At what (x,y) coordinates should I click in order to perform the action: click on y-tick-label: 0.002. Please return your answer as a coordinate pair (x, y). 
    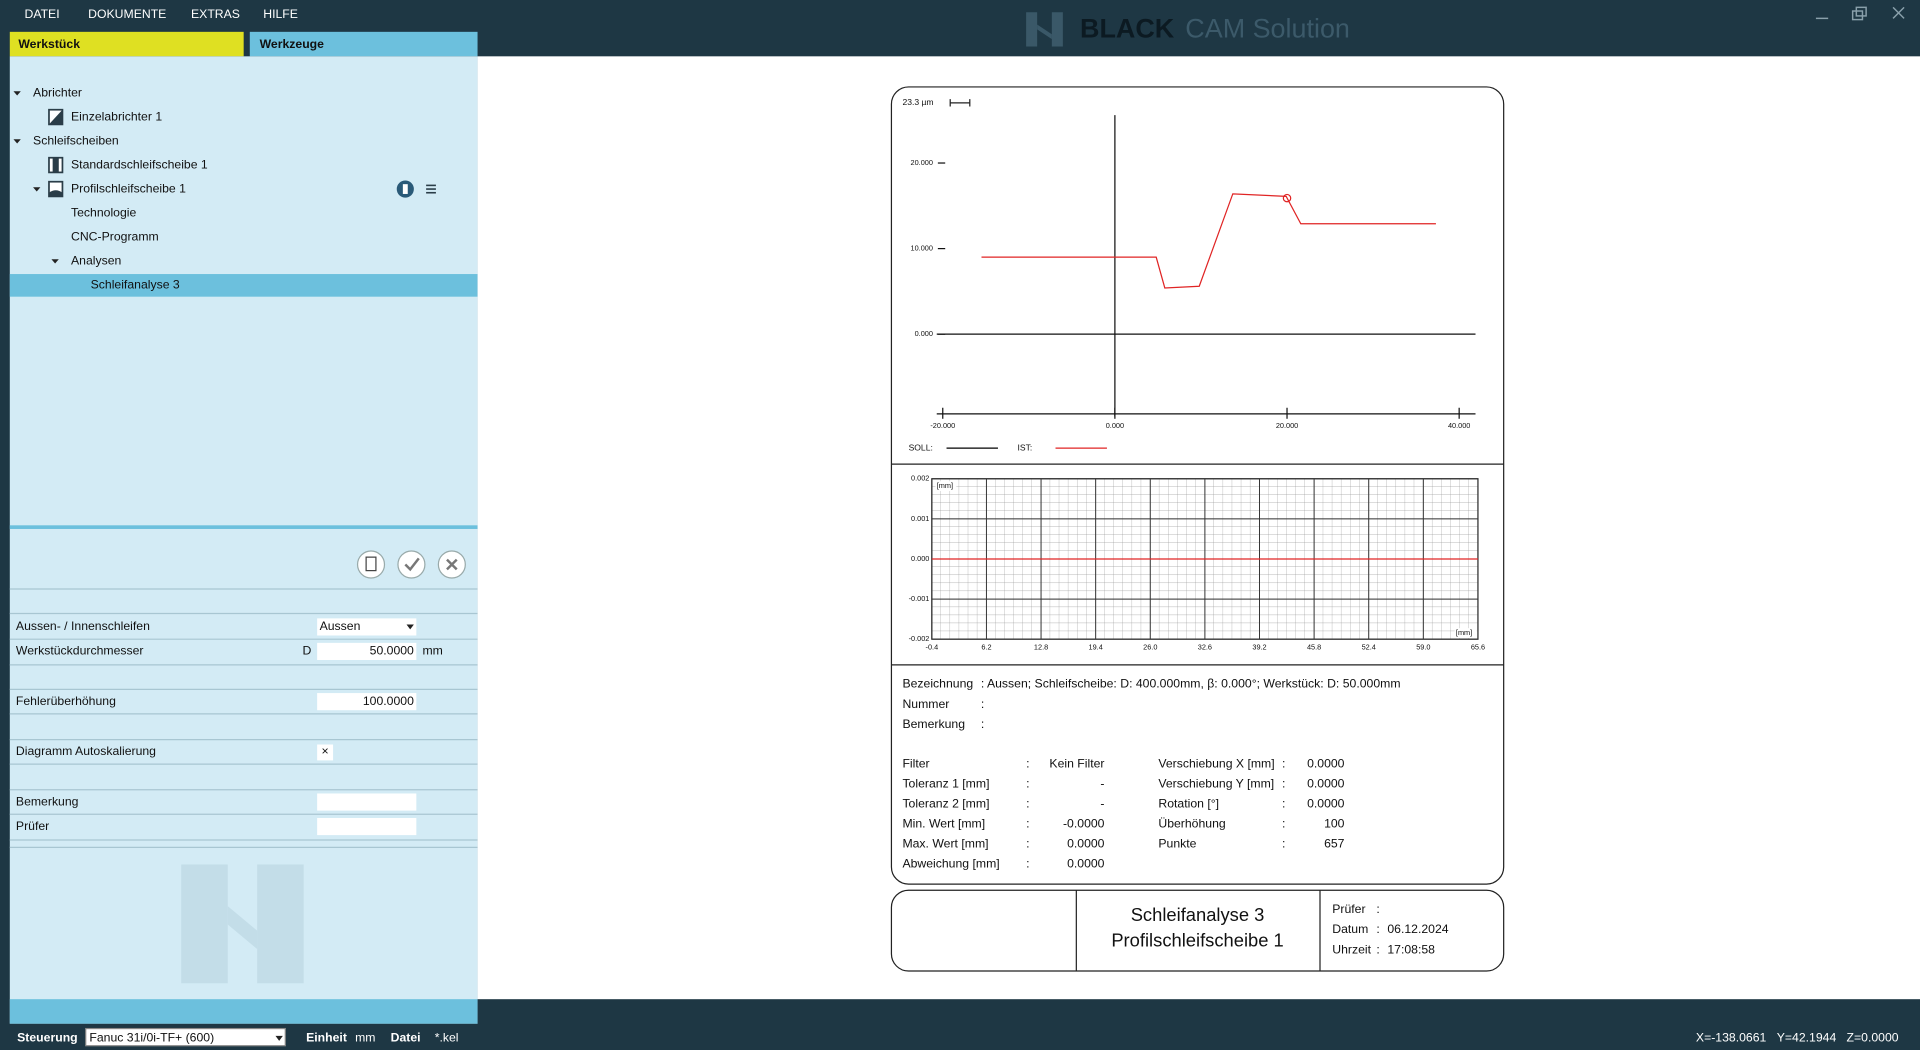
    Looking at the image, I should click on (920, 478).